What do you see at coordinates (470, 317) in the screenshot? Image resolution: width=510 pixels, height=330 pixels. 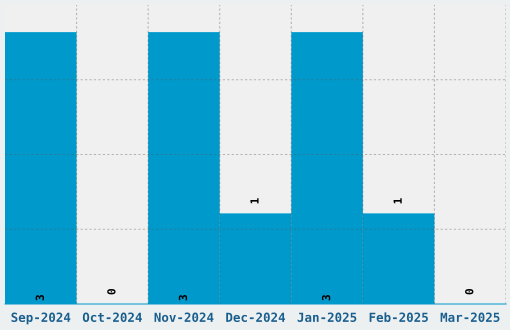 I see `x-tick-label: Mar-2025` at bounding box center [470, 317].